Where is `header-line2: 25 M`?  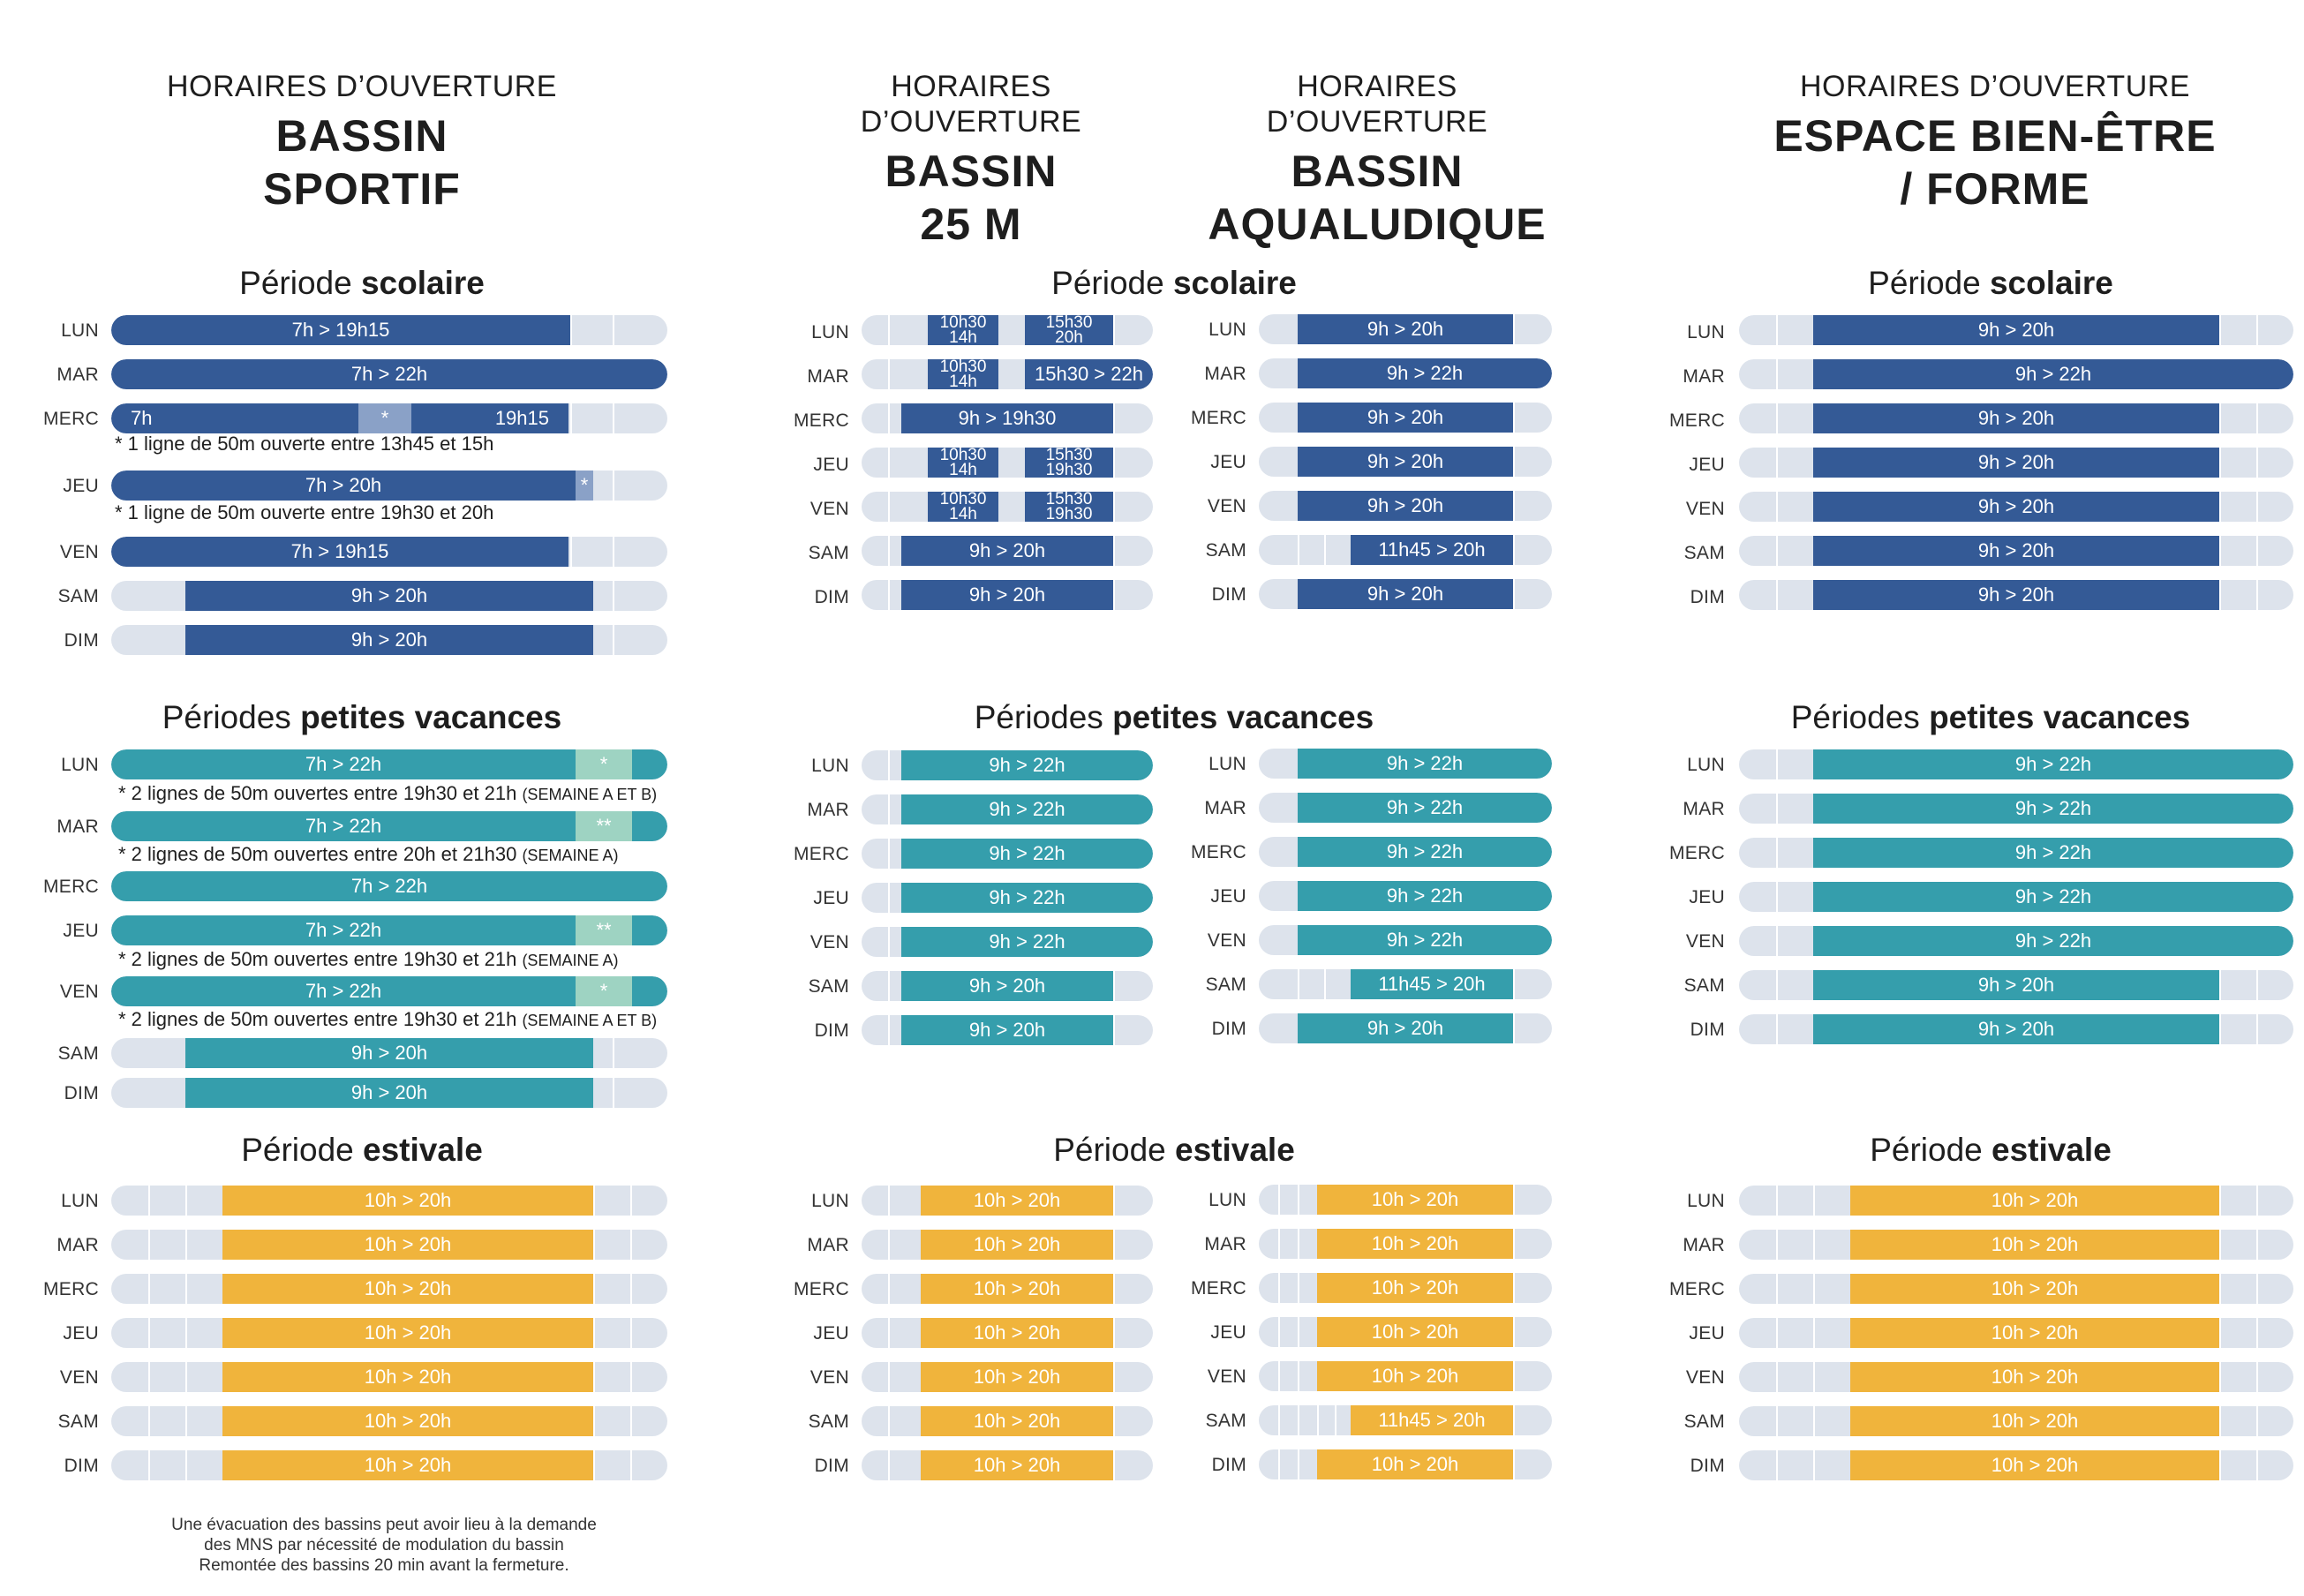
header-line2: 25 M is located at coordinates (971, 224).